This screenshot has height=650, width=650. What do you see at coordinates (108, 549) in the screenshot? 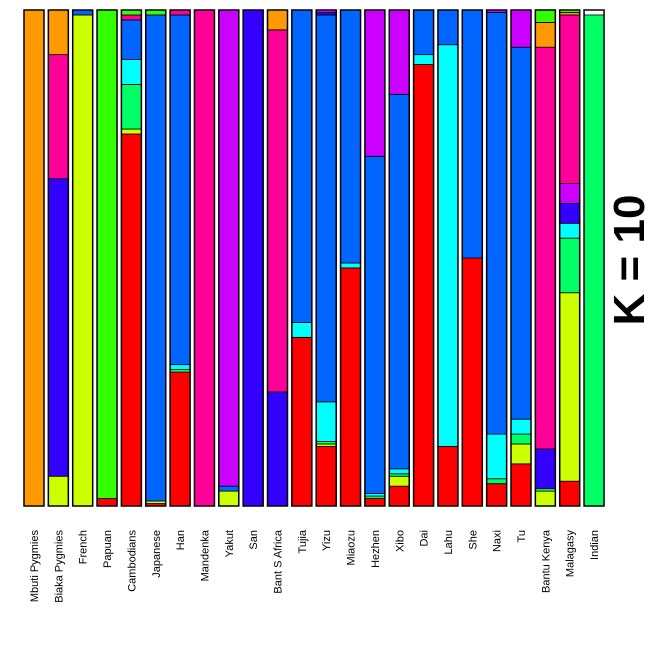
I see `tick-label: Papuan` at bounding box center [108, 549].